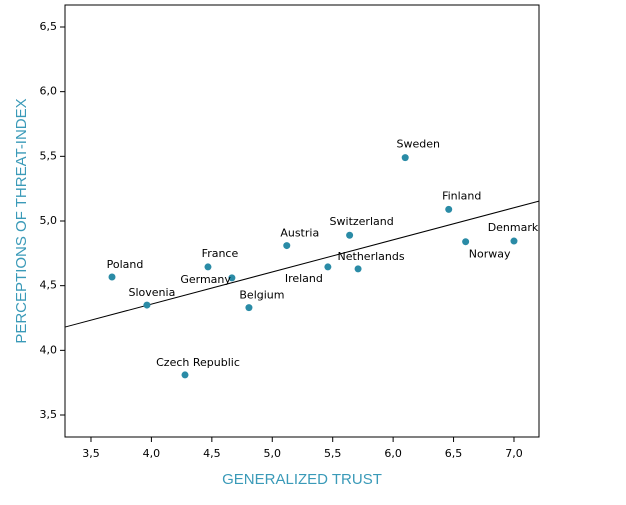 Image resolution: width=626 pixels, height=505 pixels. I want to click on y-tick-label: 4,0, so click(49, 349).